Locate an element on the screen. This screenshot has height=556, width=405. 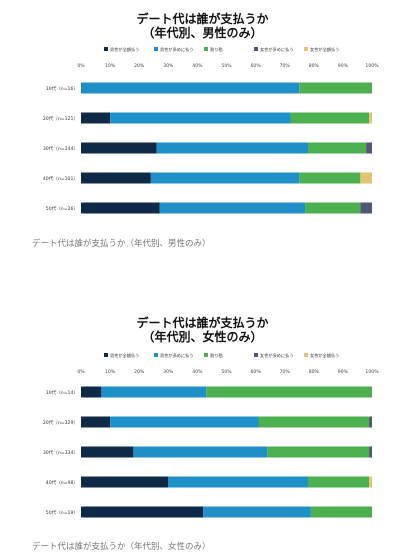
chart-title: デート代は誰が支払うか （年代別、女性のみ） is located at coordinates (202, 330).